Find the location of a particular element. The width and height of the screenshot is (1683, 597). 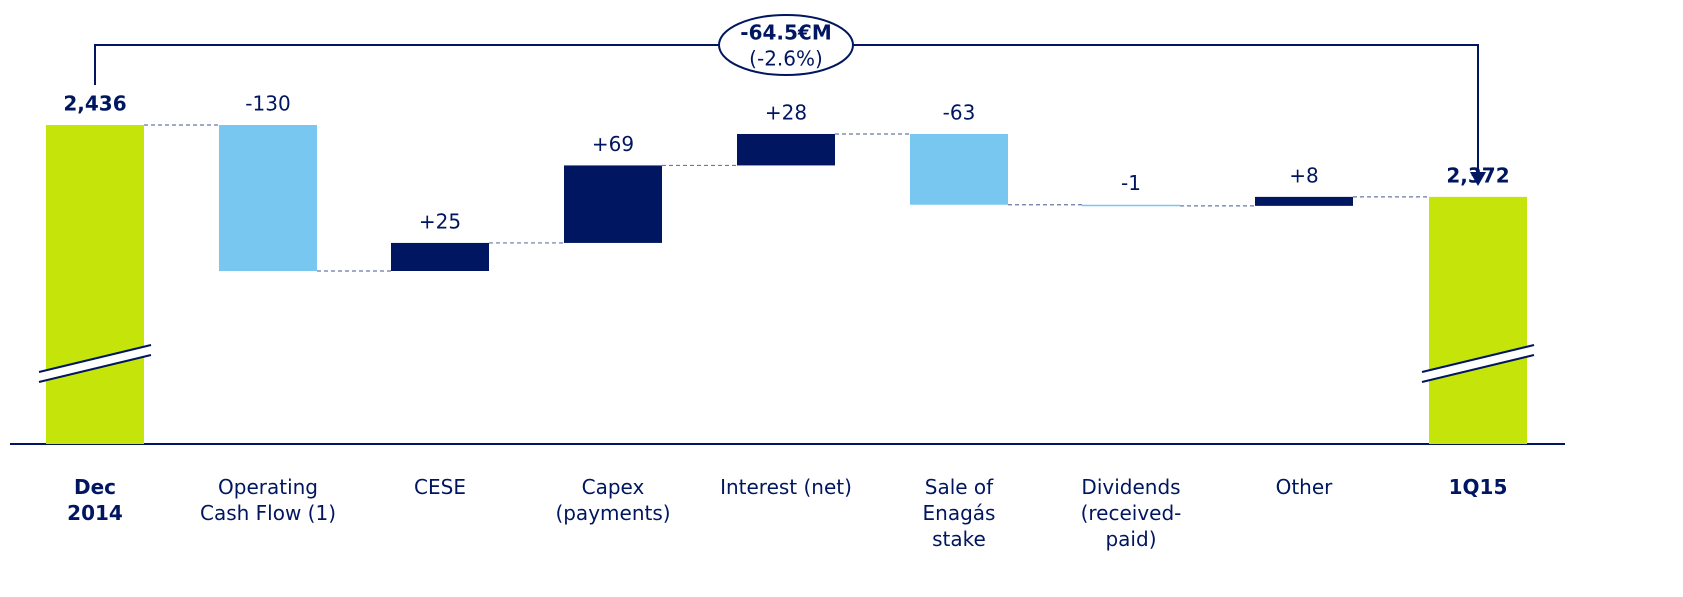

value-label: +28 is located at coordinates (786, 112).